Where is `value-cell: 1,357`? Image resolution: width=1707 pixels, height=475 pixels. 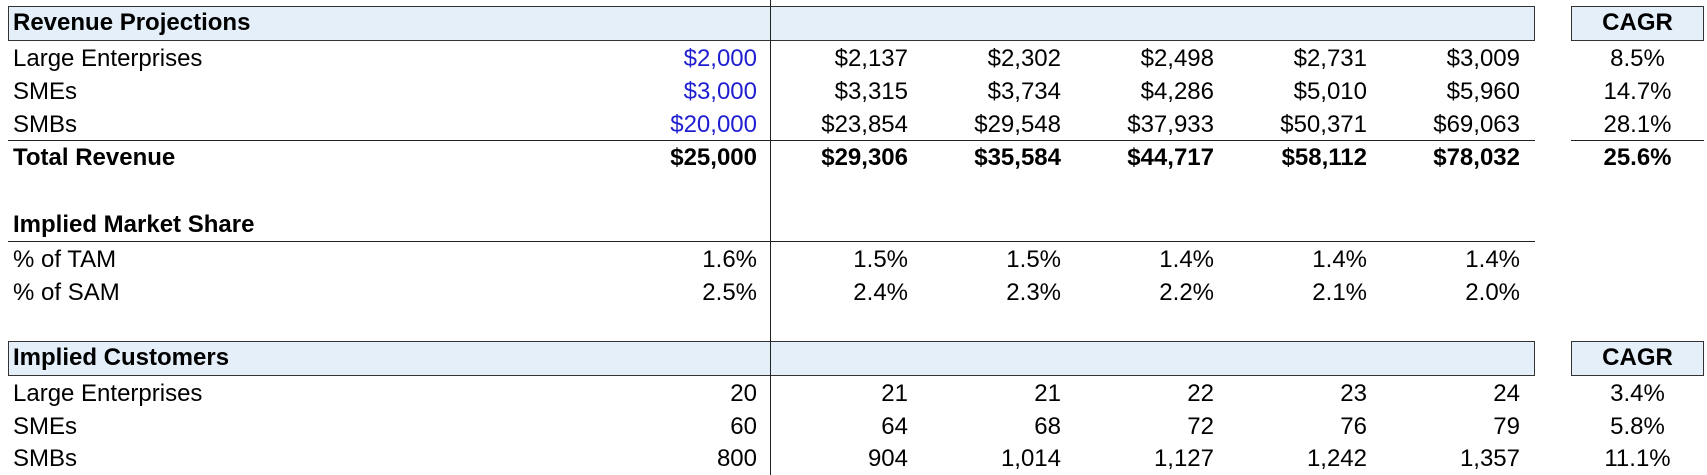
value-cell: 1,357 is located at coordinates (1489, 458).